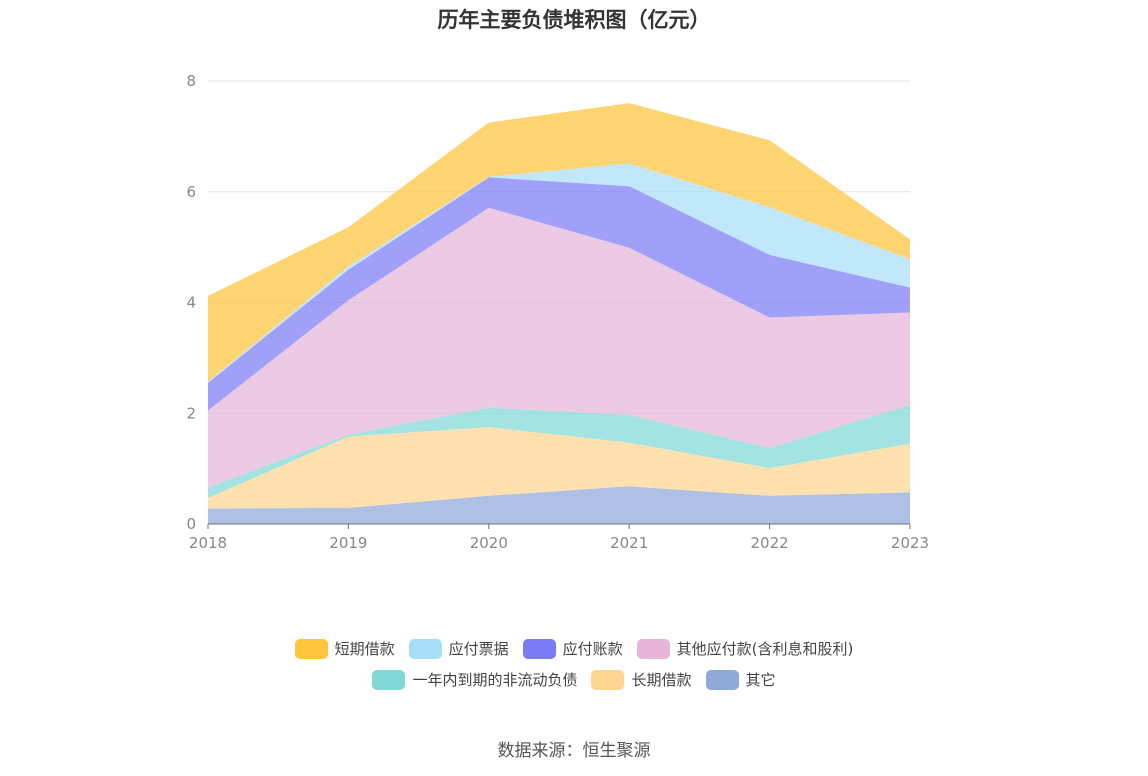 Image resolution: width=1148 pixels, height=776 pixels. I want to click on legend-label: 其它, so click(760, 680).